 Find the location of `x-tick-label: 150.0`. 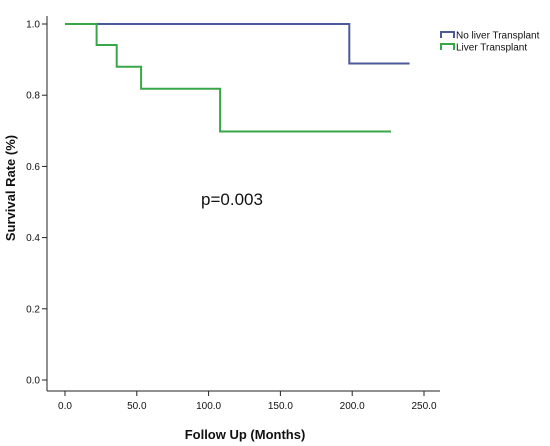

x-tick-label: 150.0 is located at coordinates (280, 406).